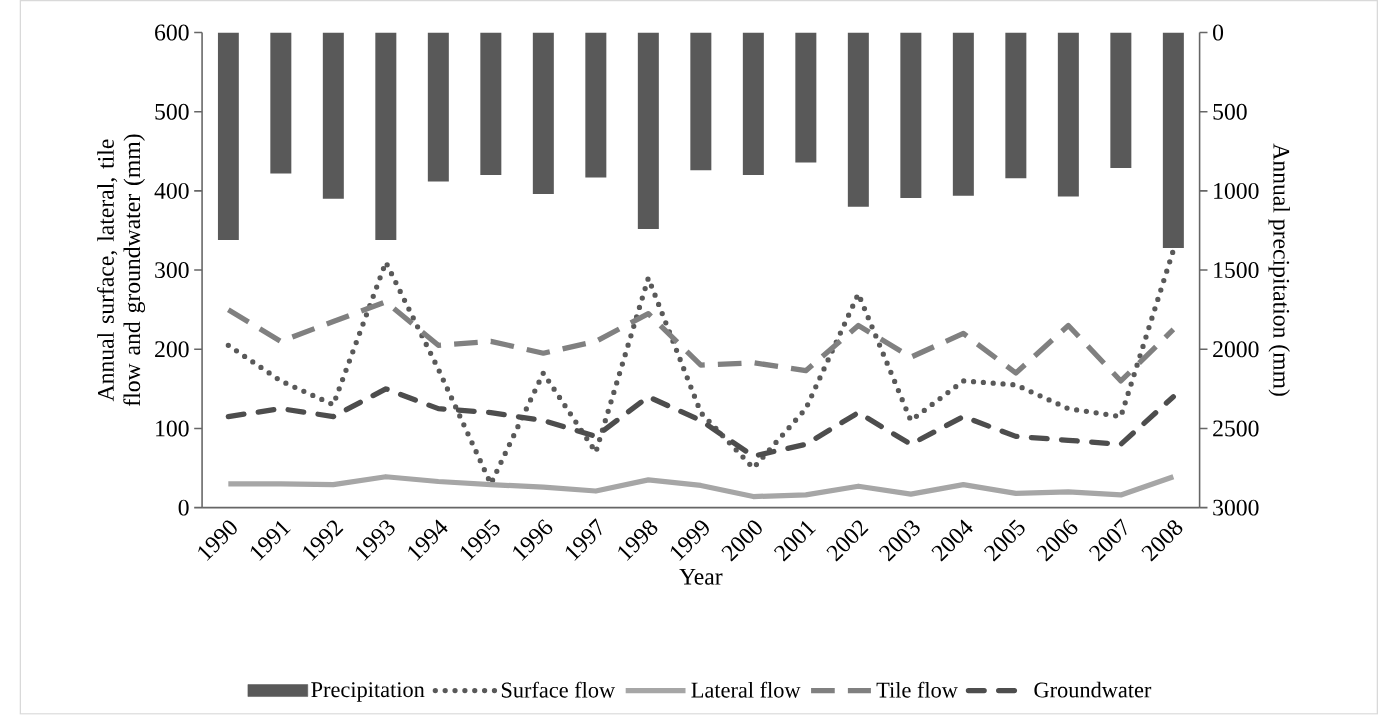 Image resolution: width=1378 pixels, height=715 pixels. Describe the element at coordinates (1236, 270) in the screenshot. I see `y2-tick-label: 1500` at that location.